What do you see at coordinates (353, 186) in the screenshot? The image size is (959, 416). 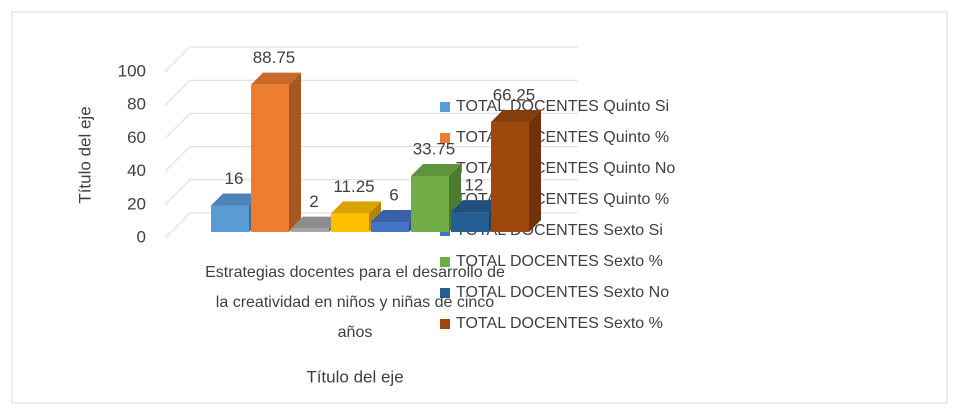 I see `data-label: 11.25` at bounding box center [353, 186].